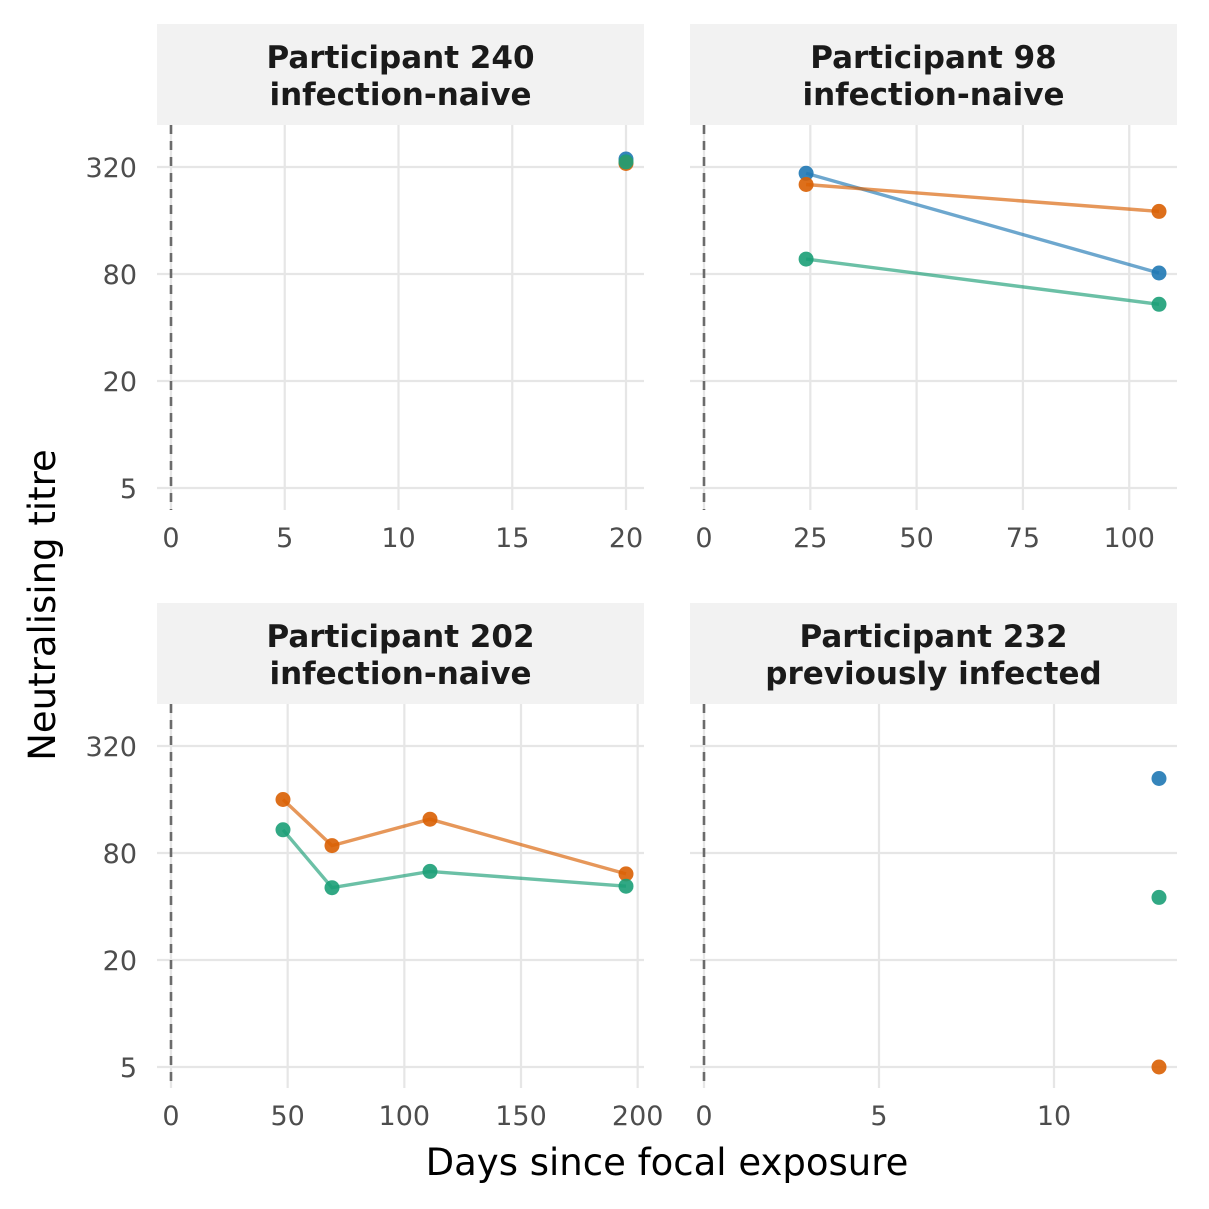 The width and height of the screenshot is (1209, 1209). What do you see at coordinates (933, 637) in the screenshot?
I see `facet-title: Participant 232` at bounding box center [933, 637].